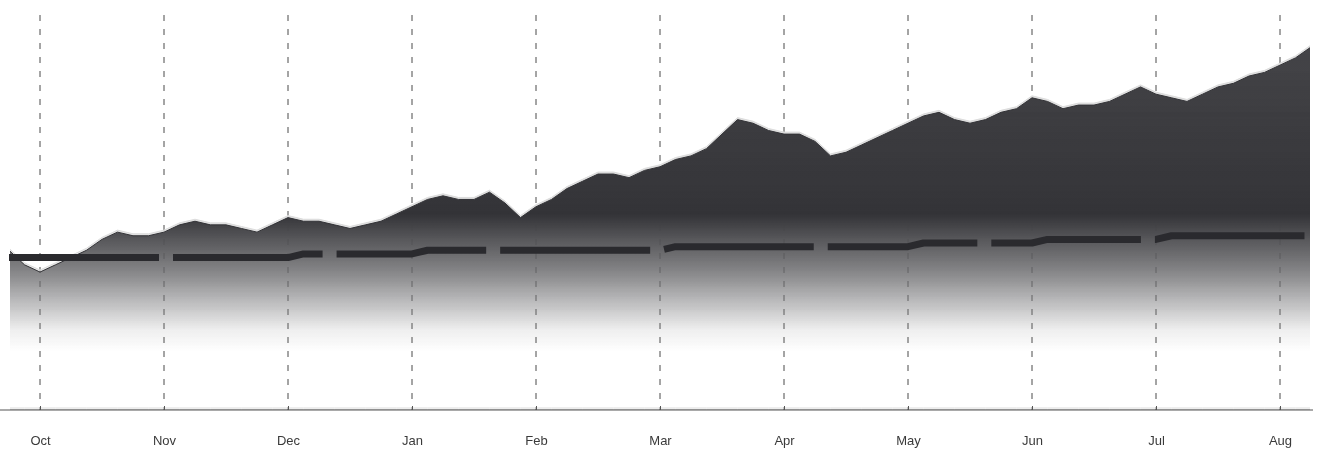  What do you see at coordinates (1032, 441) in the screenshot?
I see `x-tick-label: Jun` at bounding box center [1032, 441].